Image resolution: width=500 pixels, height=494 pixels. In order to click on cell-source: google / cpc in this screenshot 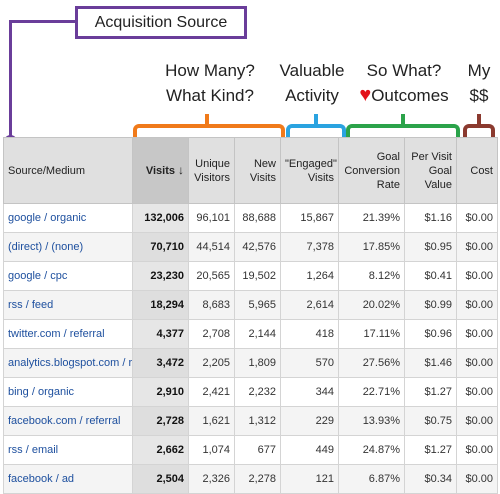, I will do `click(68, 276)`.